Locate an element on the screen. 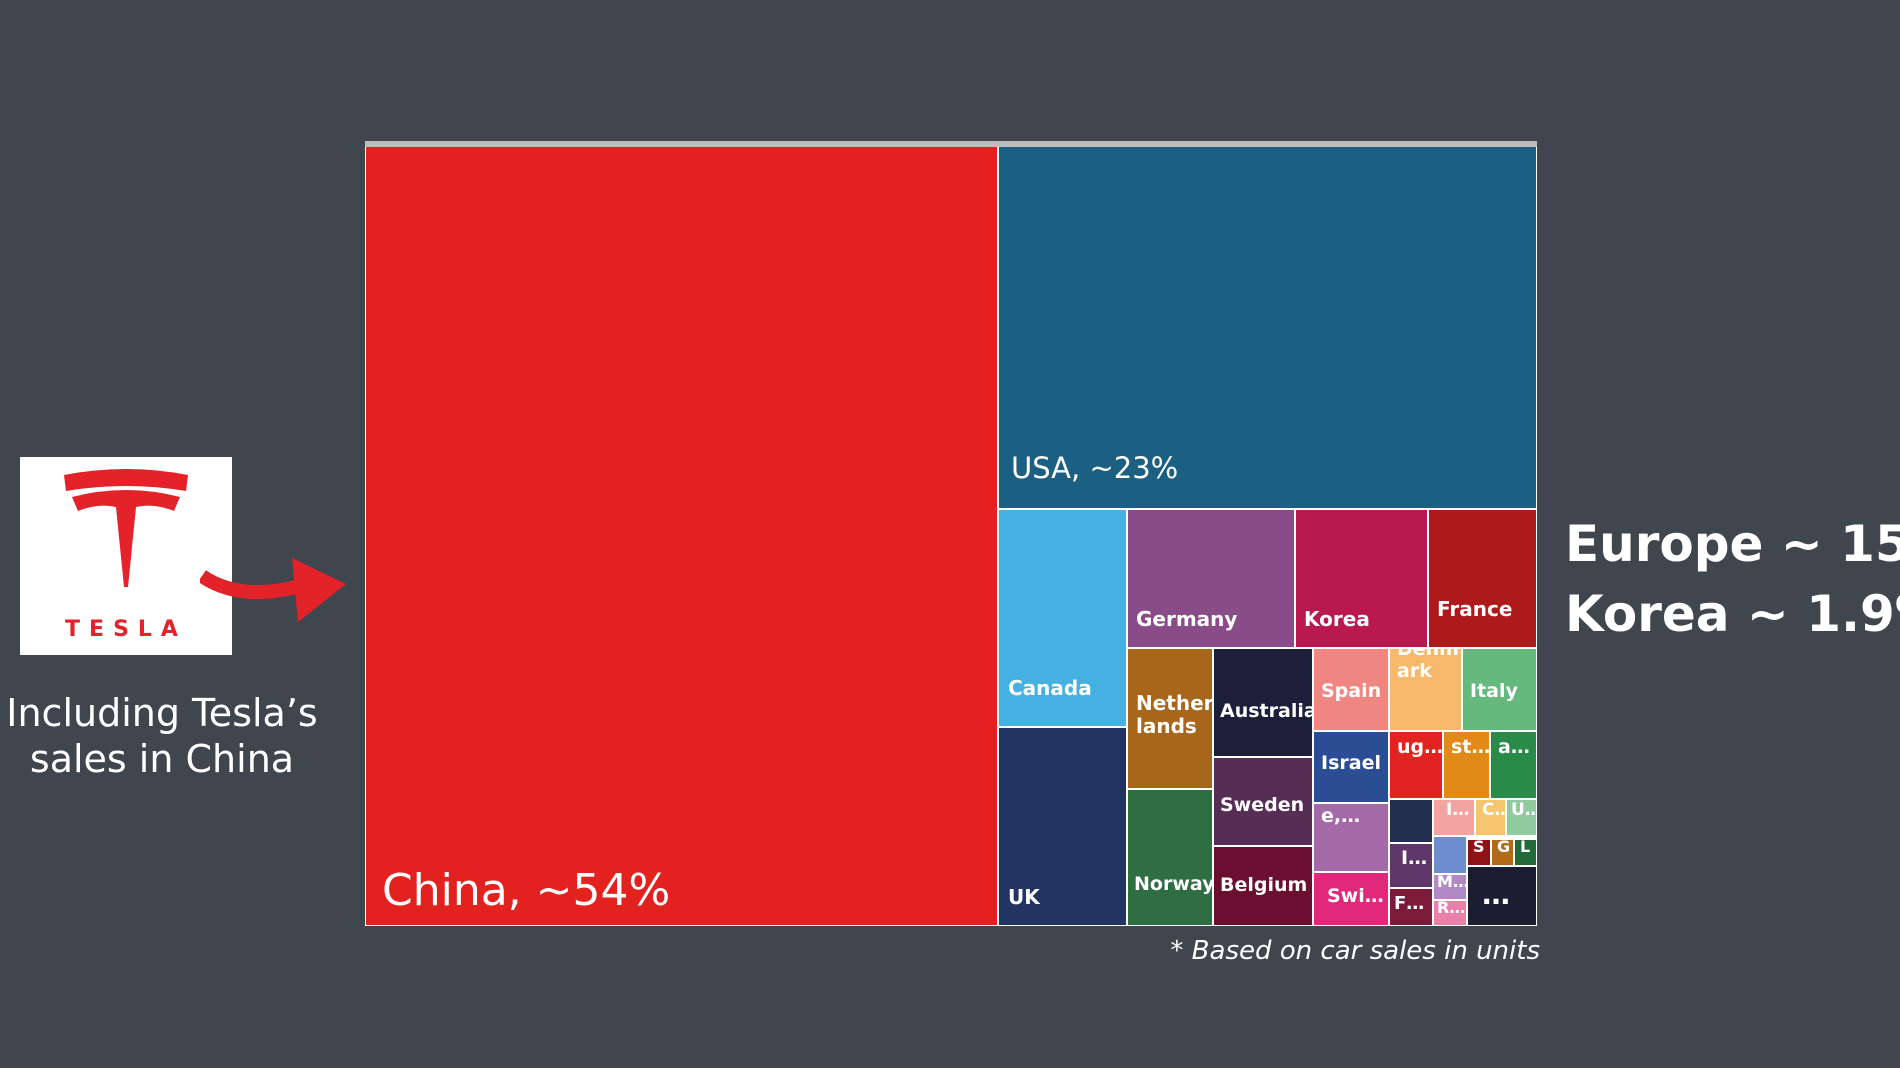  treemap-cell-italy: Italy is located at coordinates (1499, 689).